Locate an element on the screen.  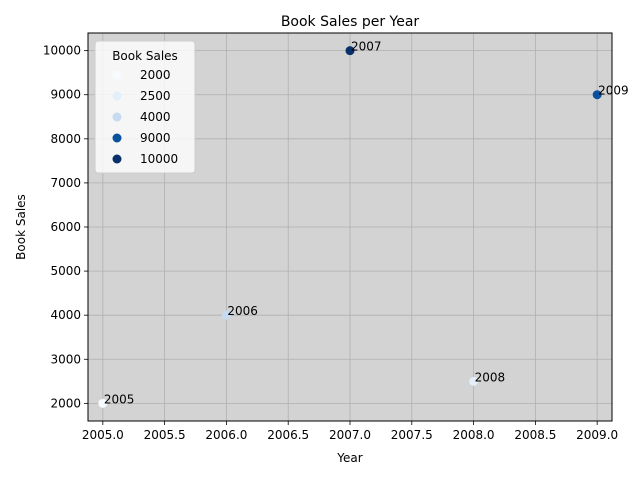
point-label: 2005 is located at coordinates (119, 399).